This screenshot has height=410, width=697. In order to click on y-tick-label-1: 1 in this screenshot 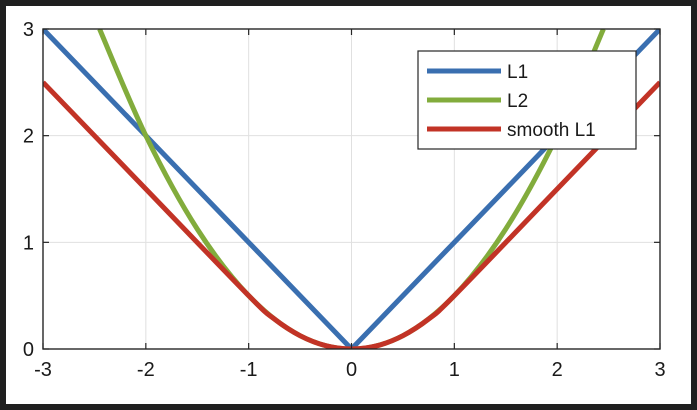, I will do `click(28, 243)`.